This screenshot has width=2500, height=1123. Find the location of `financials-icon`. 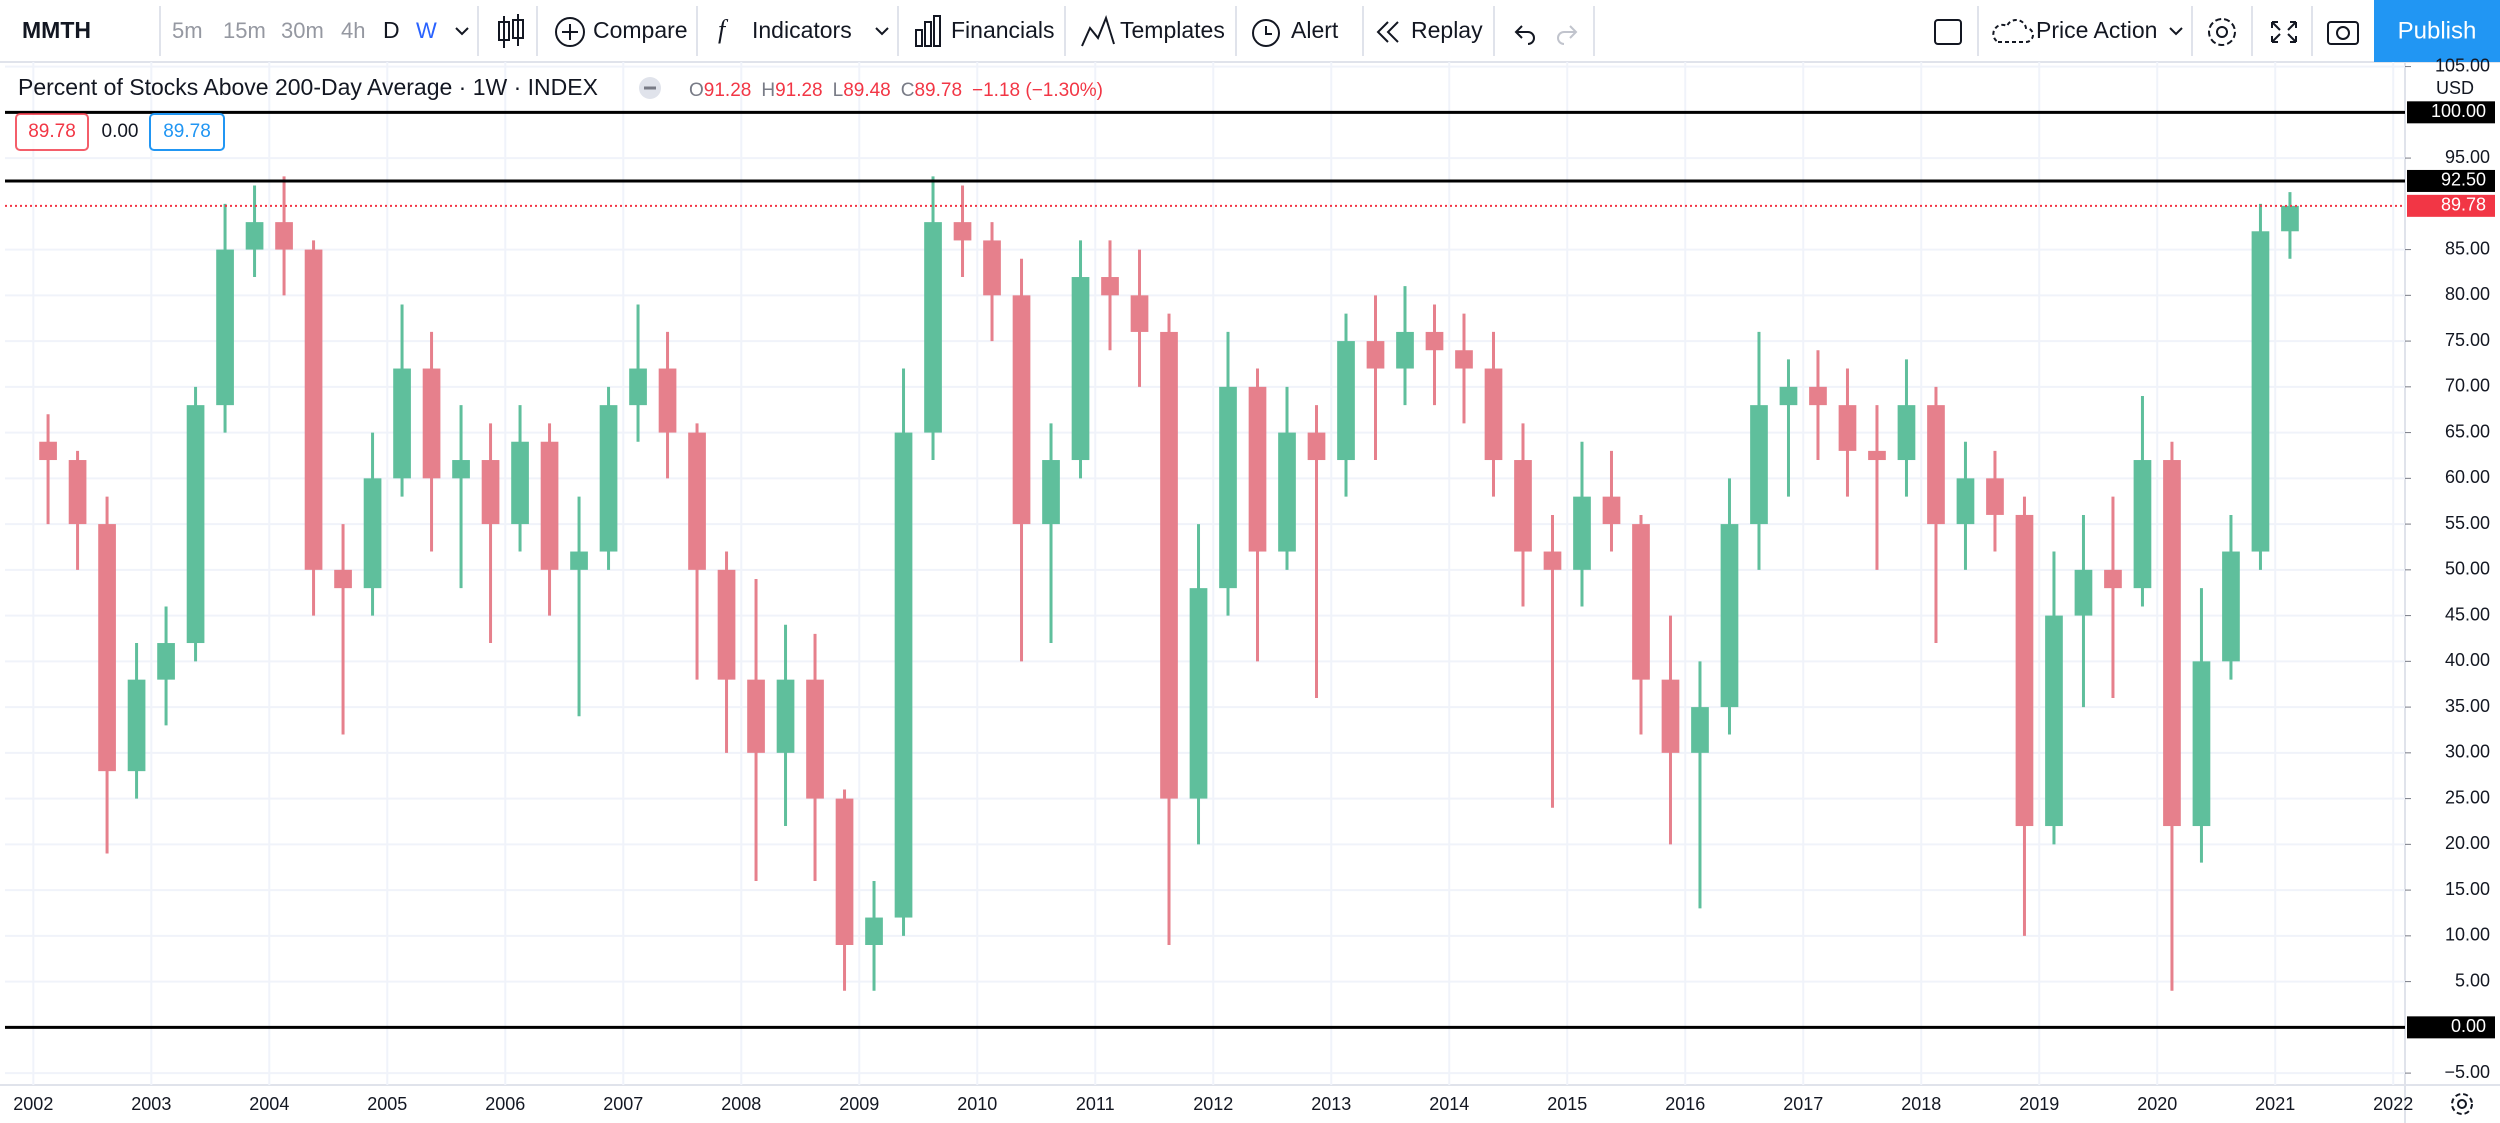

financials-icon is located at coordinates (928, 31).